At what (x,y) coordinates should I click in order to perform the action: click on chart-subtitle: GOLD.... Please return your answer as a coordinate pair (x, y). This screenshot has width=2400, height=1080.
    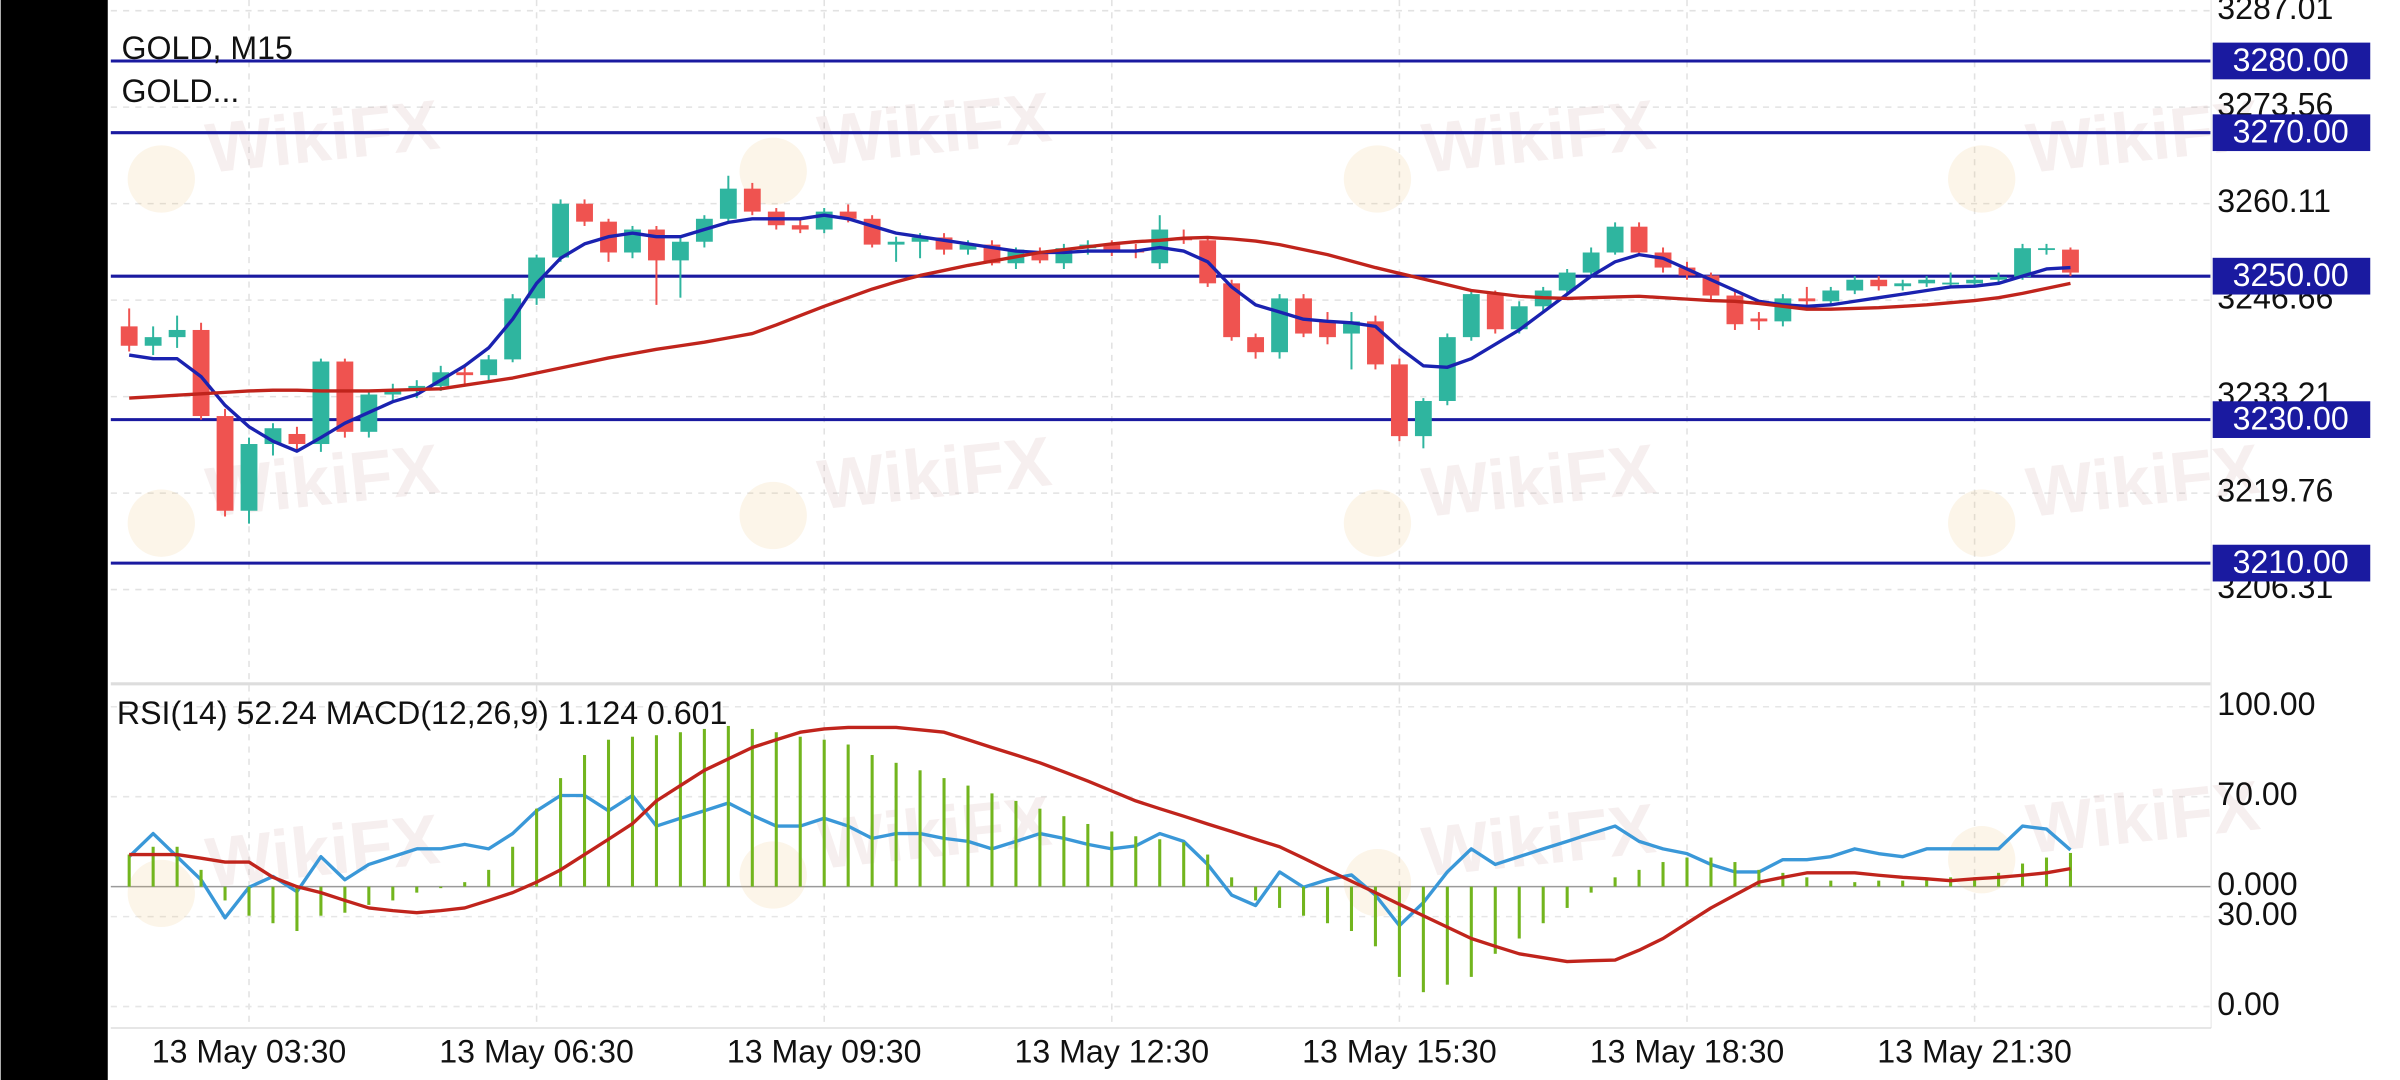
    Looking at the image, I should click on (181, 91).